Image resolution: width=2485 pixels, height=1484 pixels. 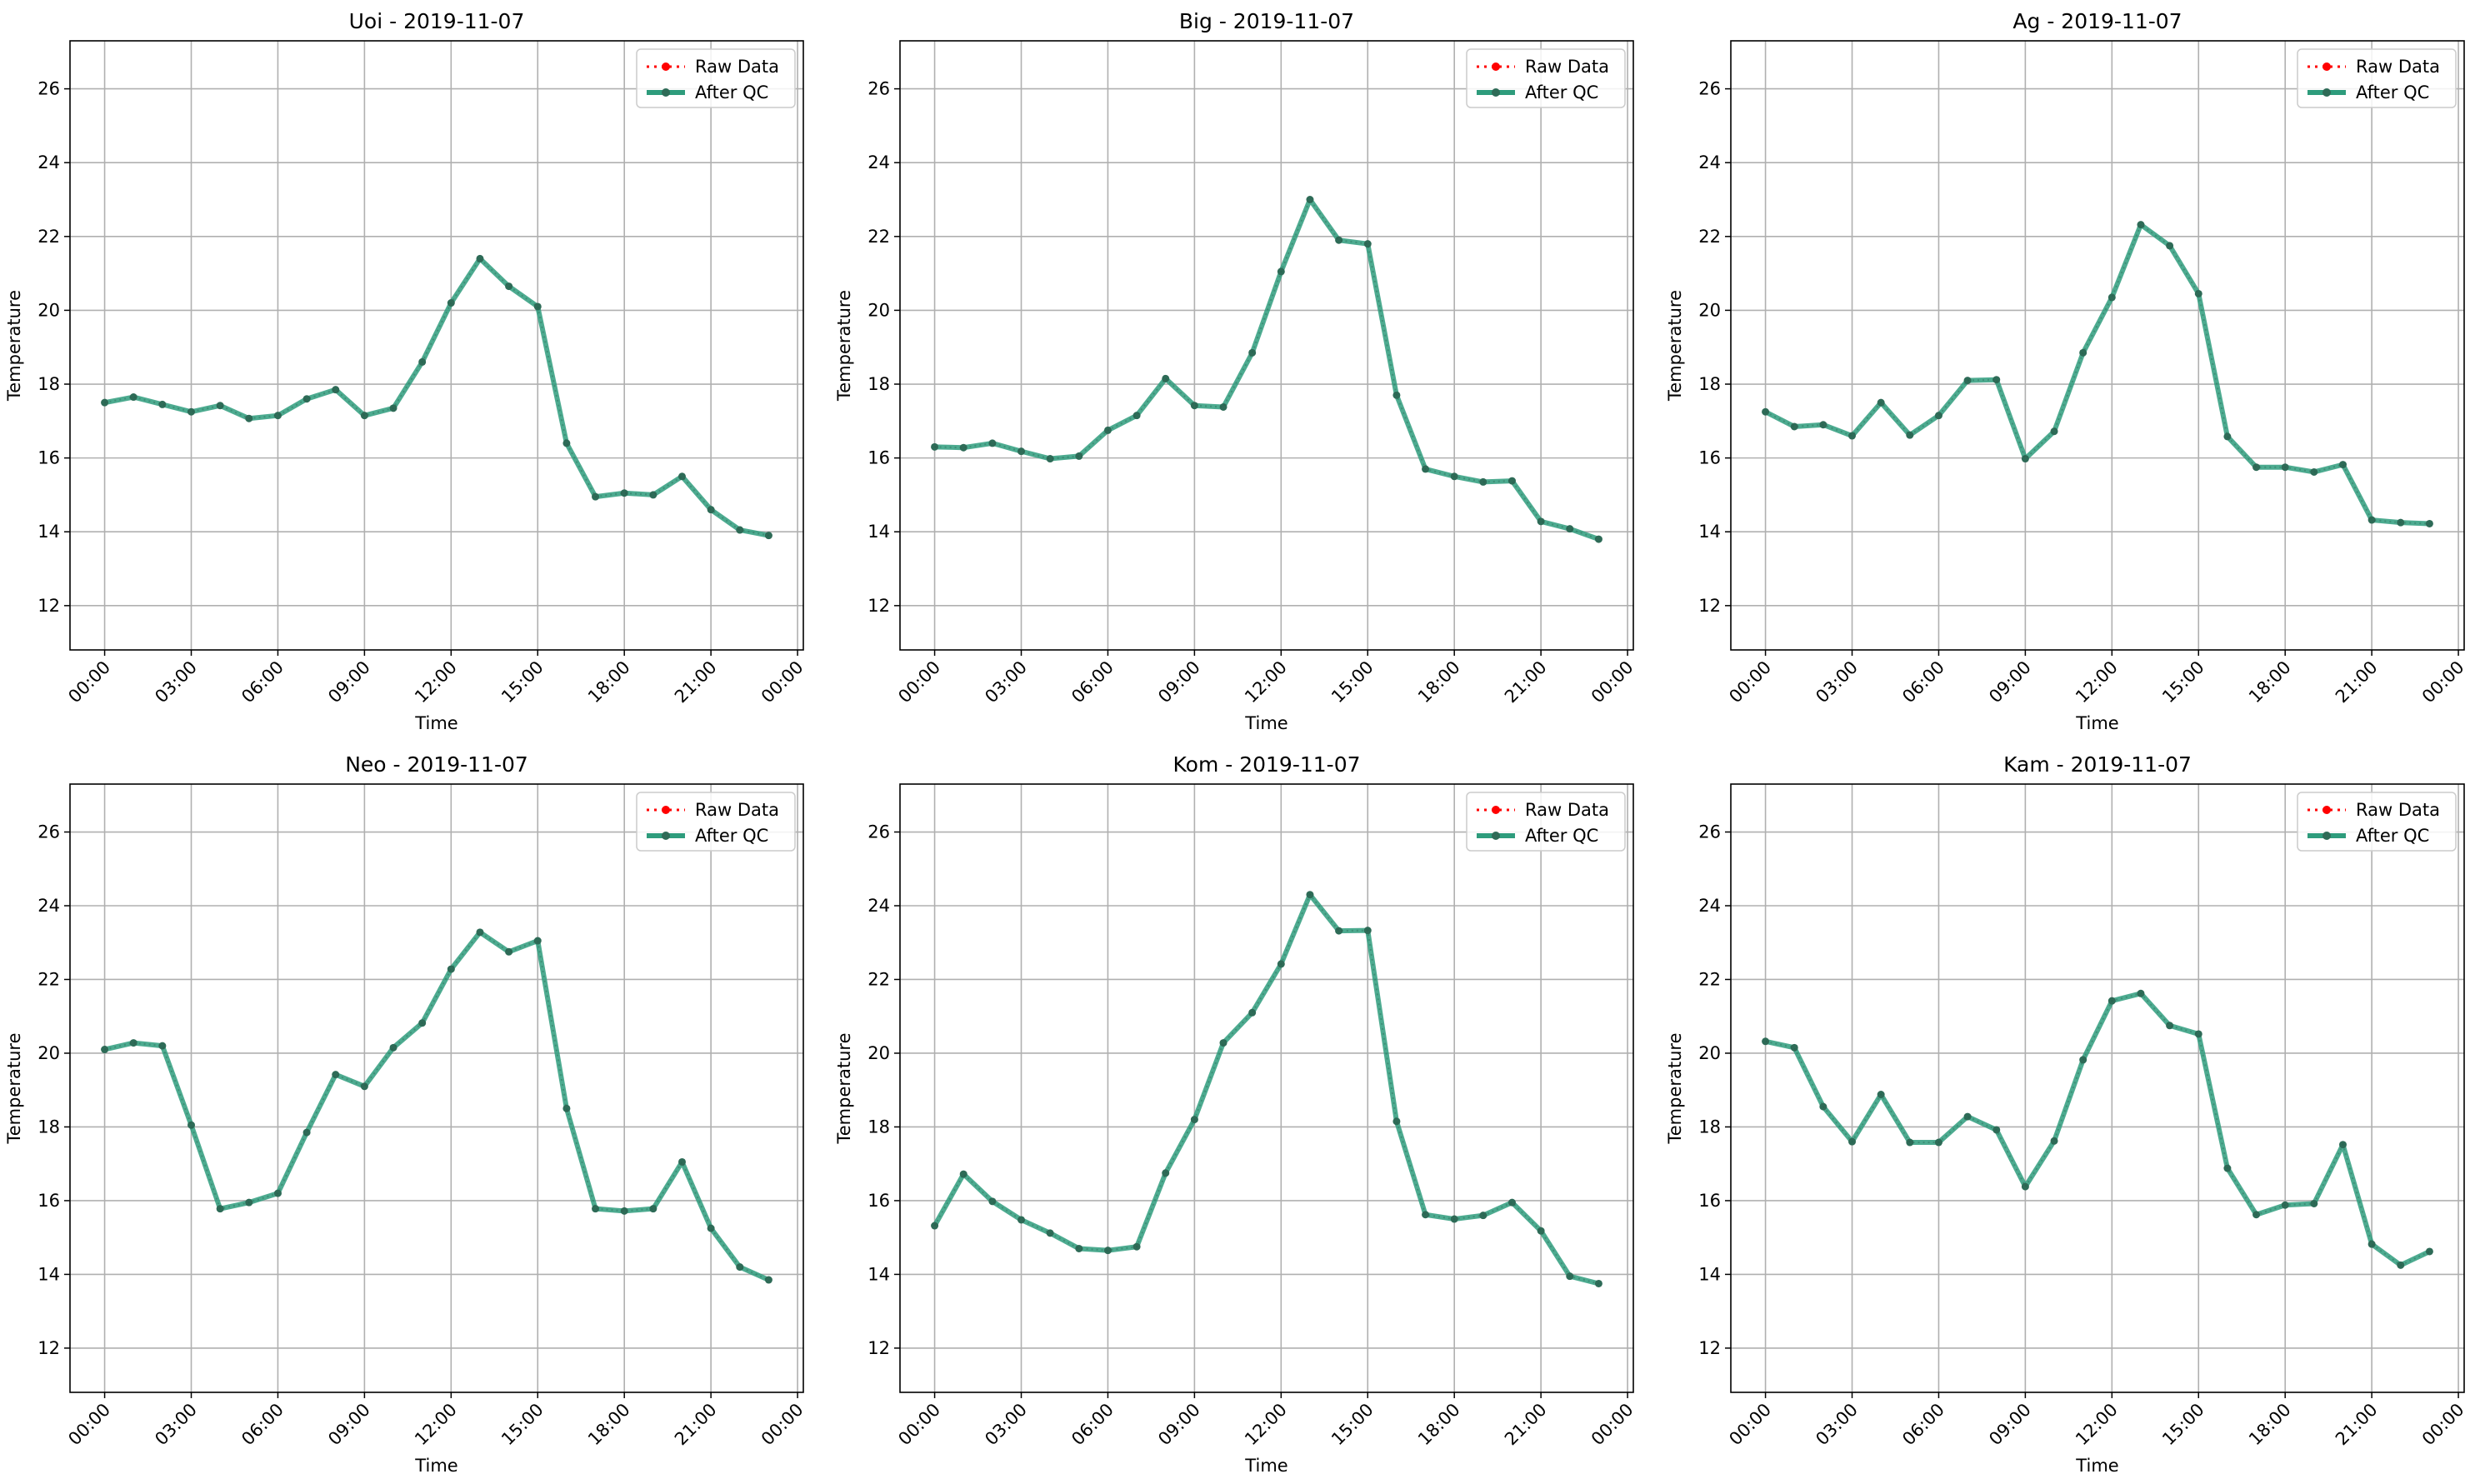 I want to click on subplot-title: Uoi - 2019-11-07, so click(x=437, y=21).